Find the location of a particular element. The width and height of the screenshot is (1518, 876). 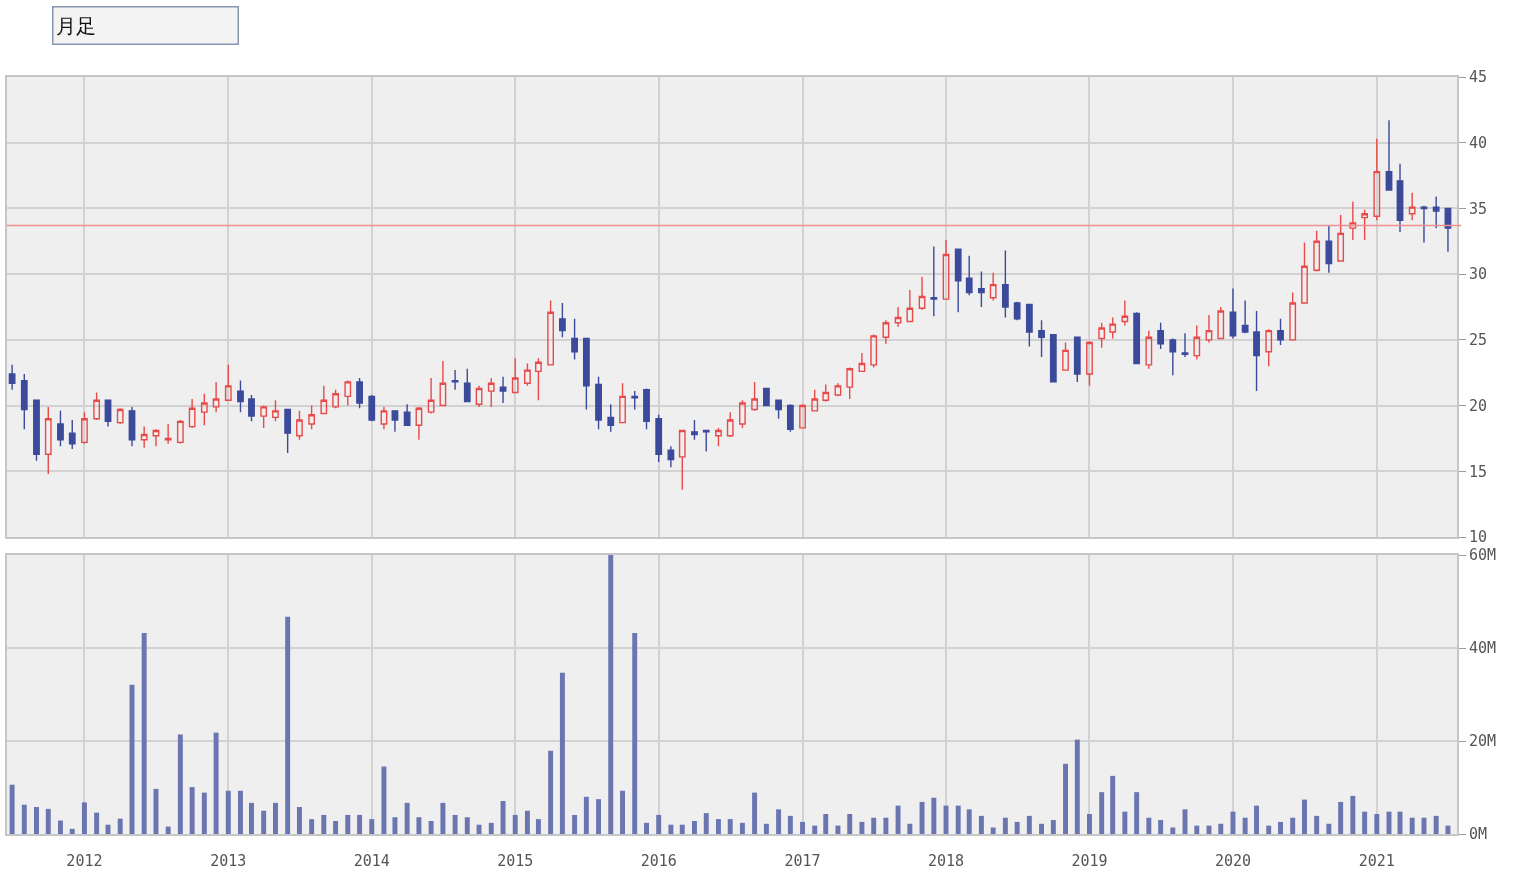

y-tick-label: 10 is located at coordinates (1478, 537).